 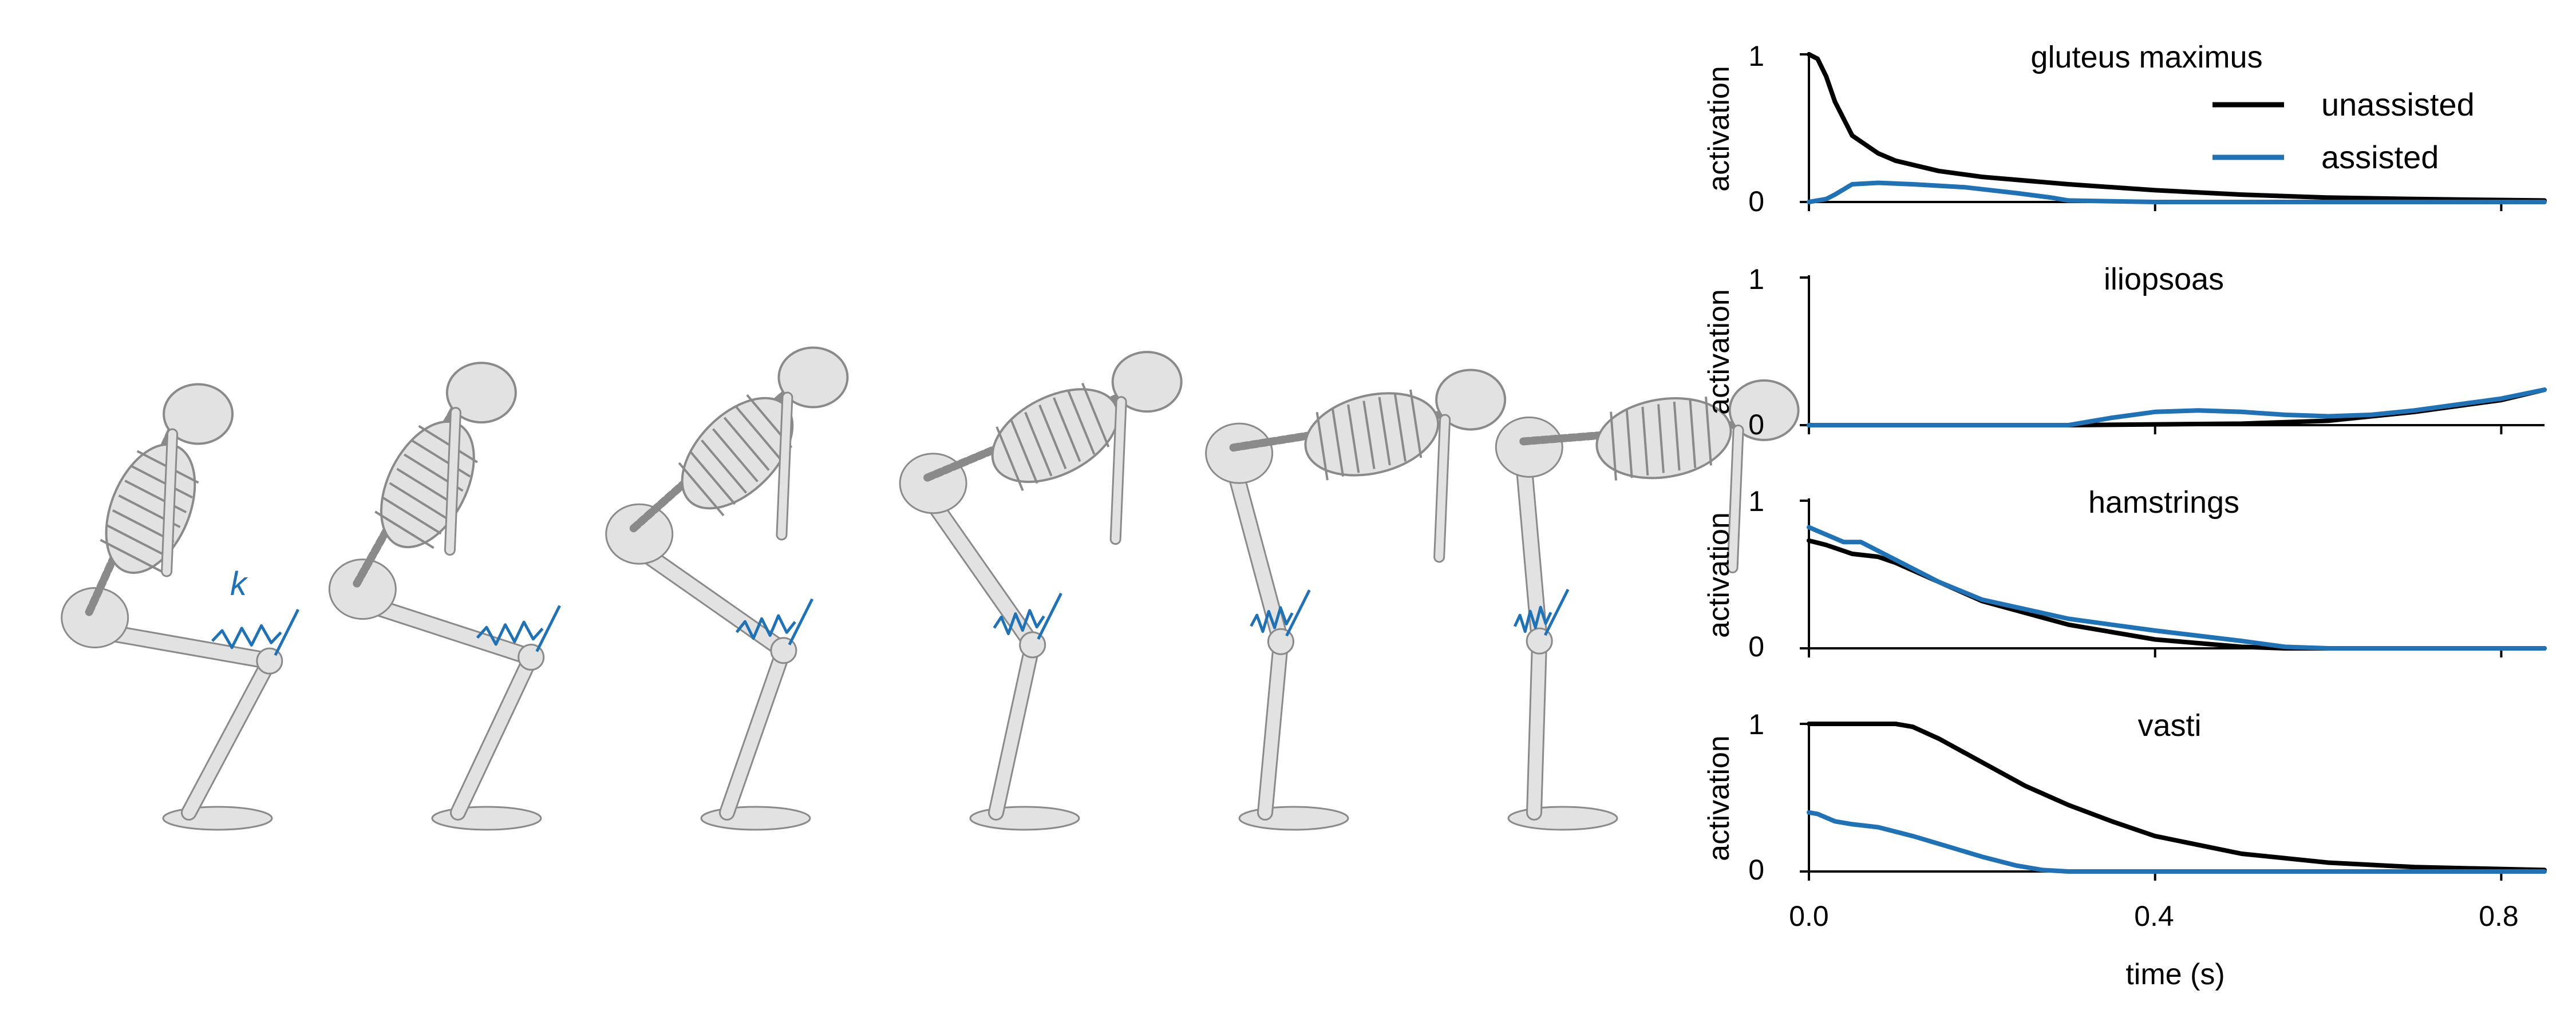 What do you see at coordinates (239, 584) in the screenshot?
I see `spring-constant-label: k` at bounding box center [239, 584].